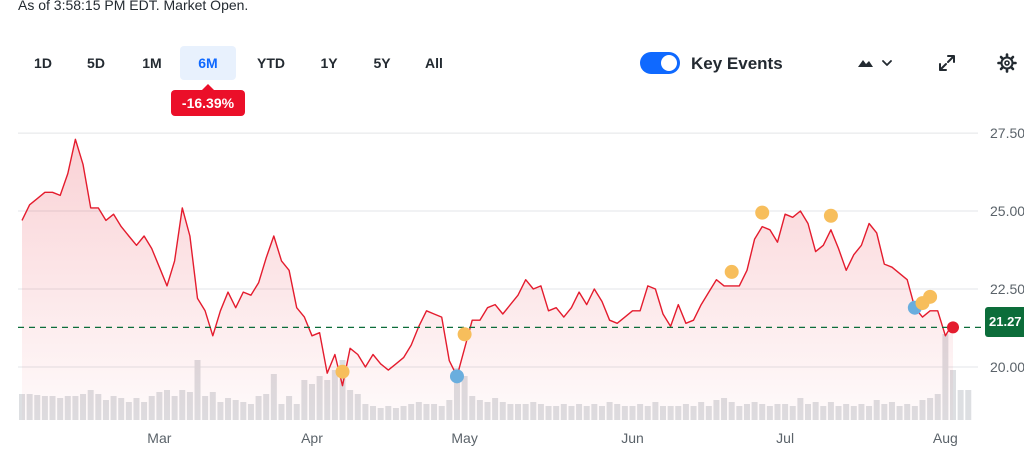 The width and height of the screenshot is (1024, 454). I want to click on range-1d: 1D, so click(43, 63).